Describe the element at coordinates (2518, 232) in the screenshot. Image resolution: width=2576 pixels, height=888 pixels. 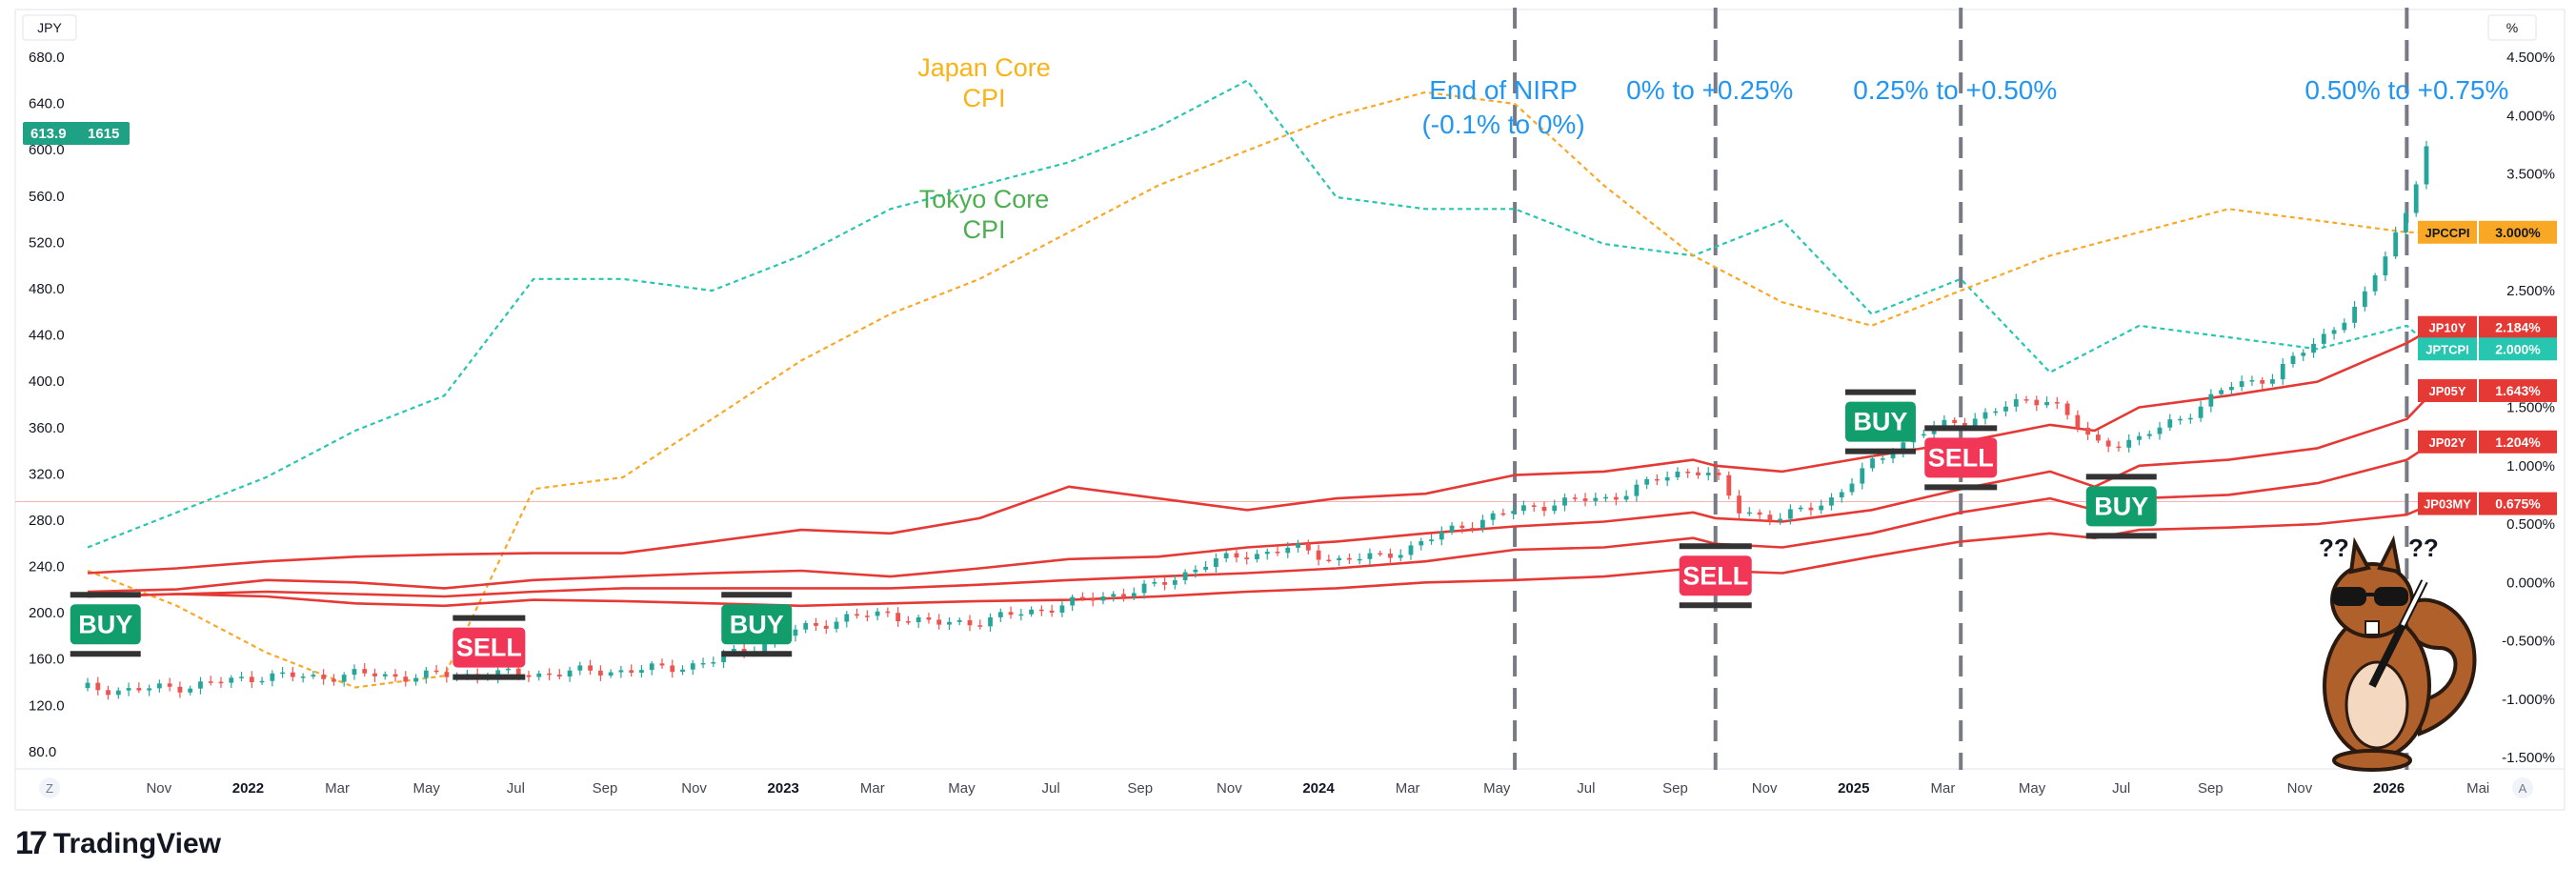
I see `series-badge-last: 3.000%` at that location.